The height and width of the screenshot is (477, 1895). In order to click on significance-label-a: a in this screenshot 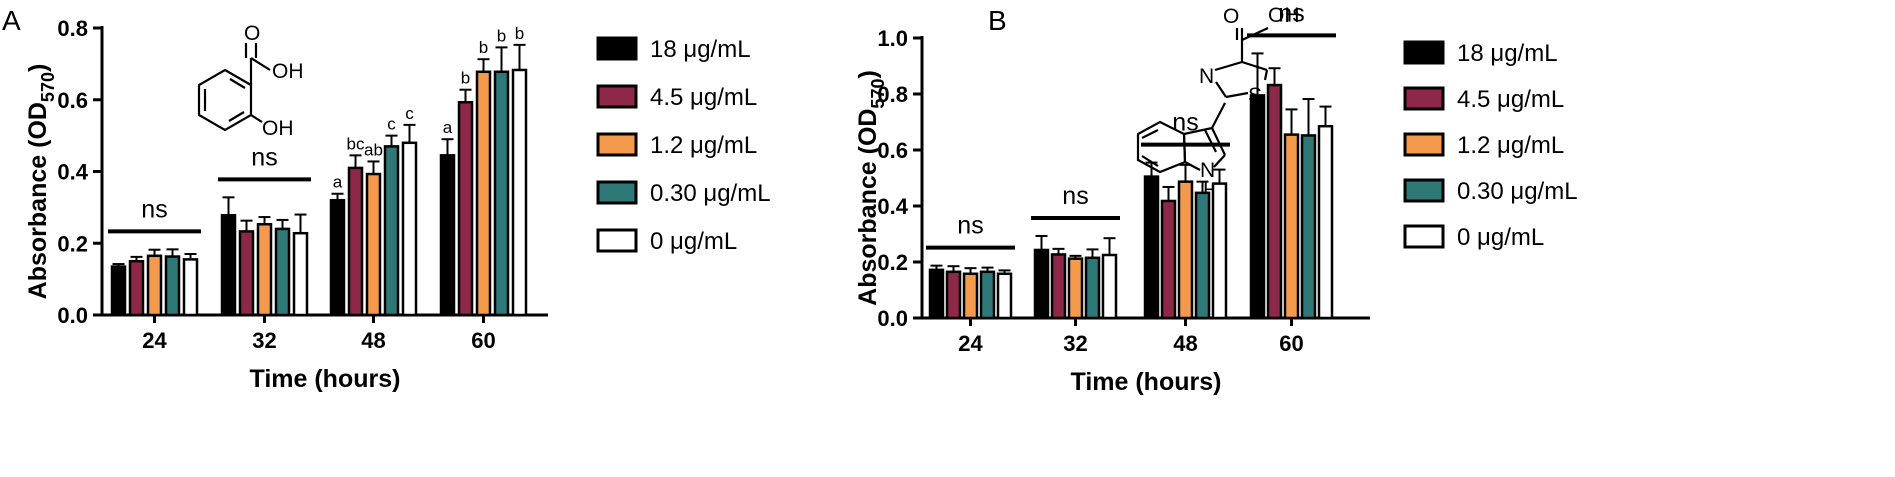, I will do `click(338, 182)`.